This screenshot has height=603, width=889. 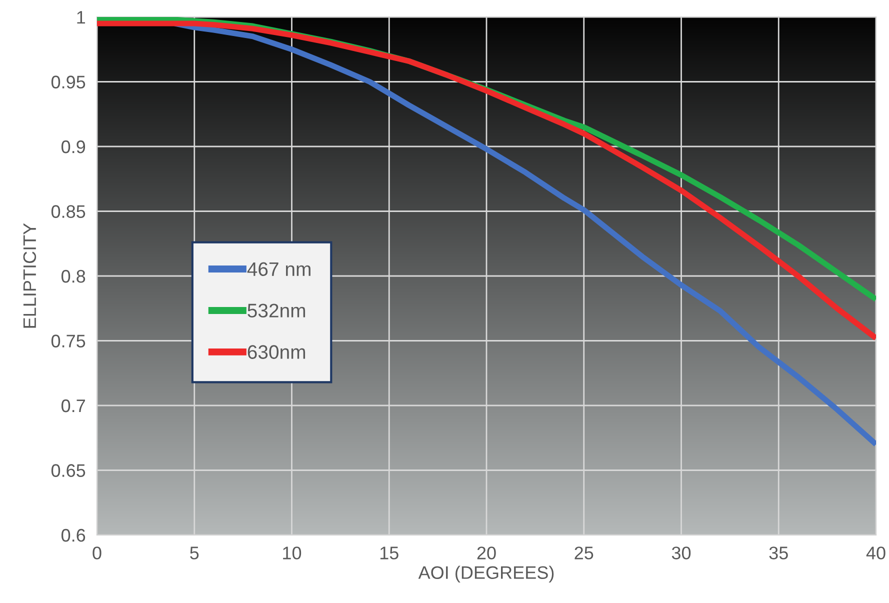 What do you see at coordinates (292, 553) in the screenshot?
I see `x-tick-label: 10` at bounding box center [292, 553].